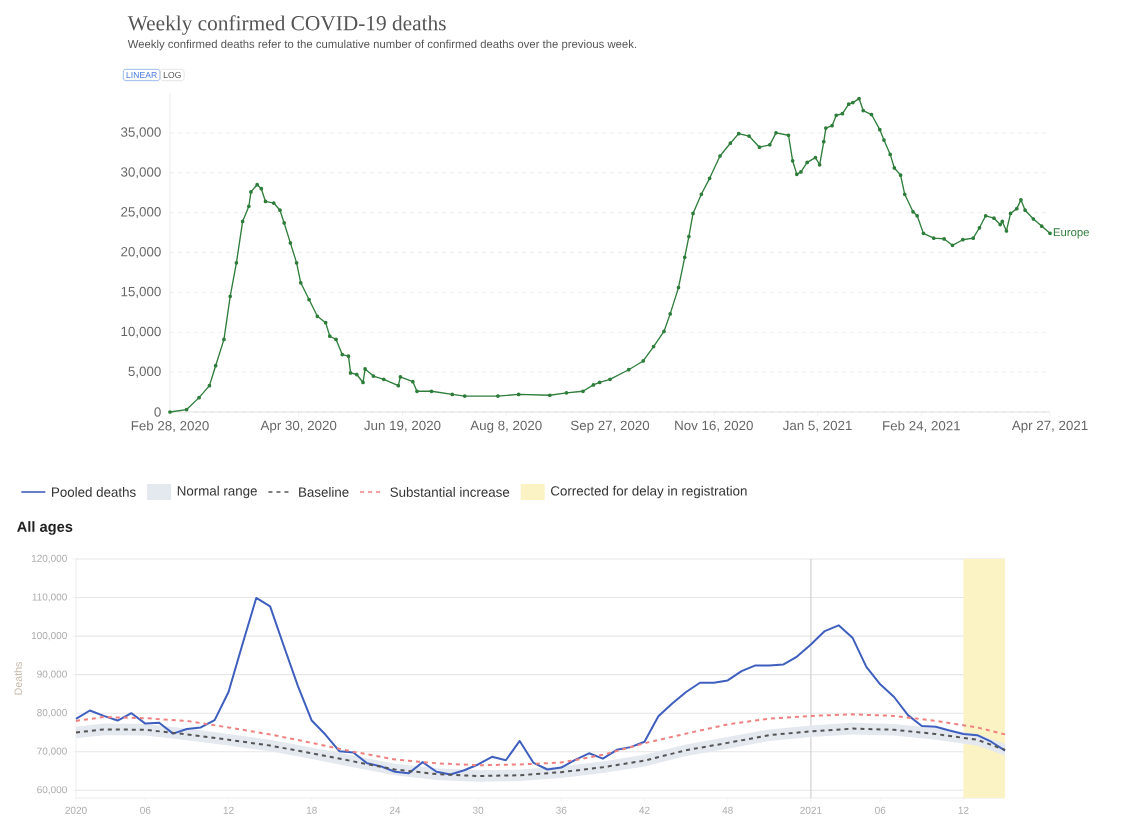 Image resolution: width=1127 pixels, height=821 pixels. I want to click on legend-label: Pooled deaths, so click(94, 492).